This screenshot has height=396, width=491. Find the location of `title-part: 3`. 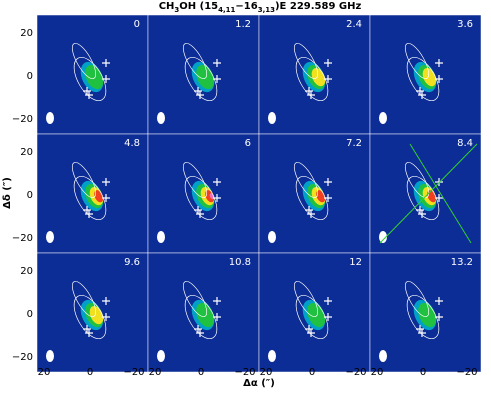

title-part: 3 is located at coordinates (176, 10).